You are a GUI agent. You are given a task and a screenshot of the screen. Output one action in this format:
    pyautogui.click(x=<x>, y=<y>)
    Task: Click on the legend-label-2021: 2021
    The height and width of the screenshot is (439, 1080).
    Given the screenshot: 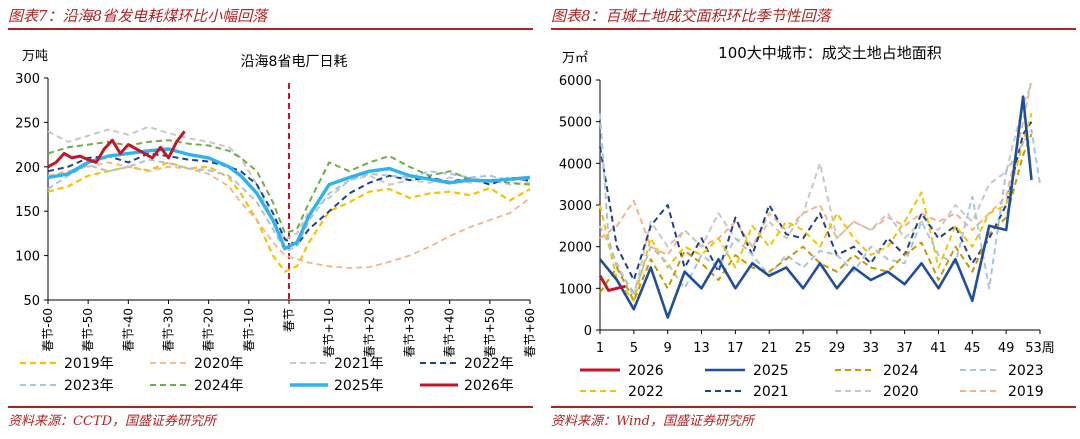 What is the action you would take?
    pyautogui.click(x=771, y=392)
    